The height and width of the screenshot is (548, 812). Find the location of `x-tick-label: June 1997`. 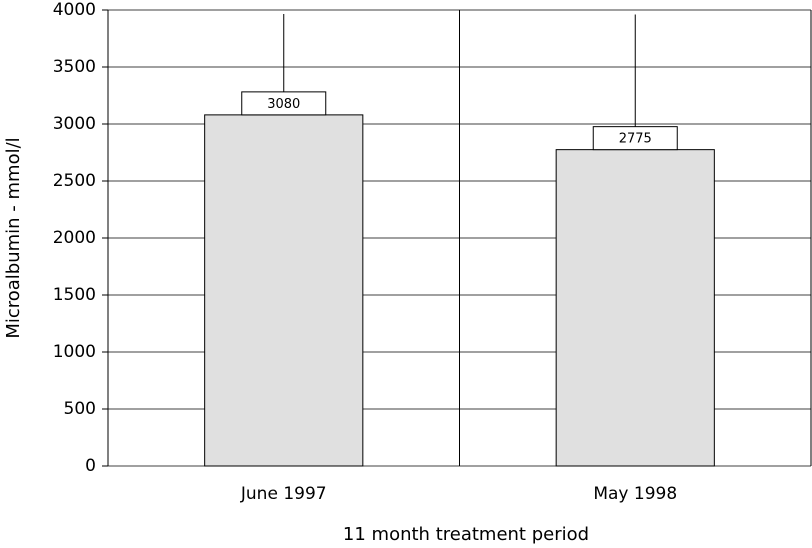

x-tick-label: June 1997 is located at coordinates (283, 494).